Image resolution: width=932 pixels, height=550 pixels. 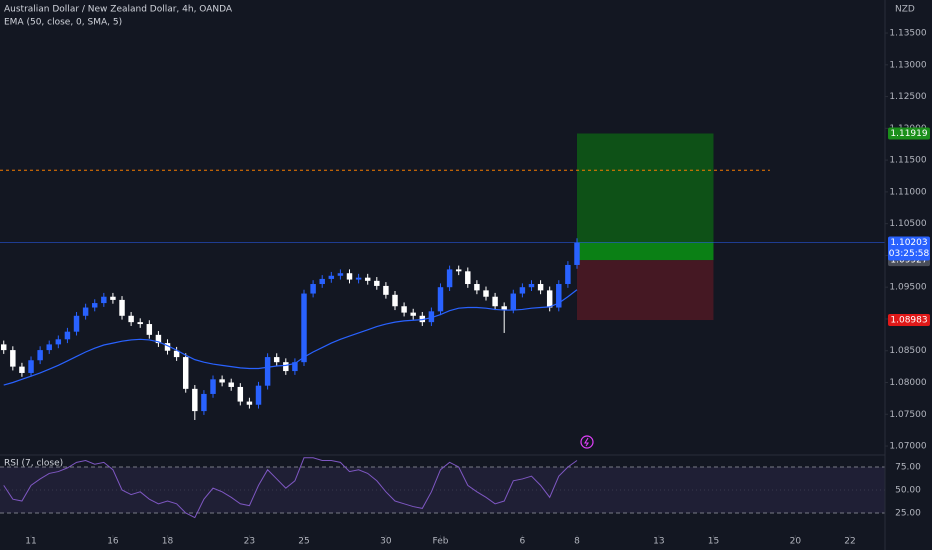 I want to click on x-tick-label: 6, so click(x=523, y=542).